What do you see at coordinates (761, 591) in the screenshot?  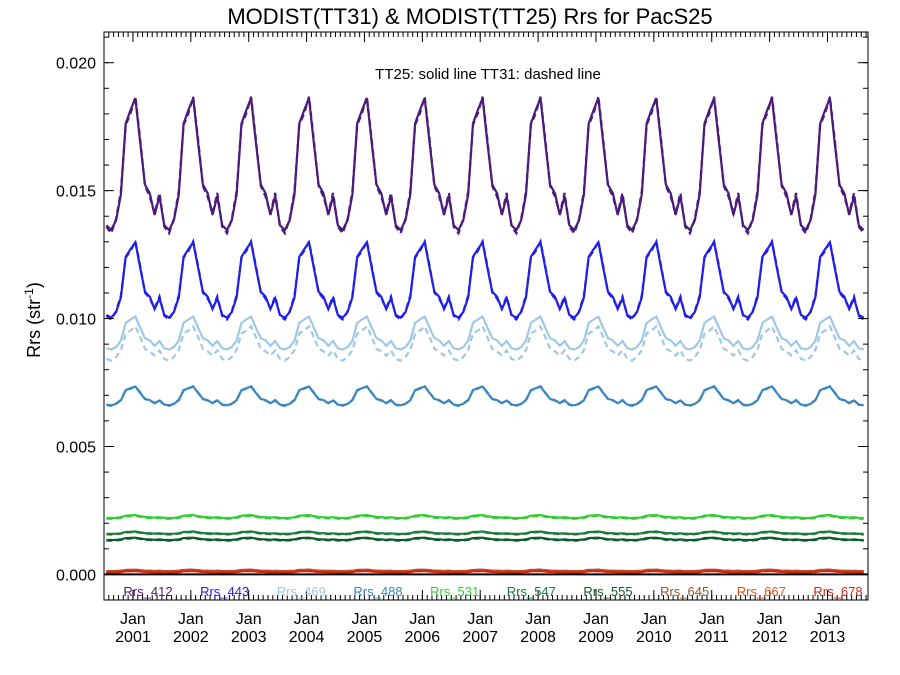 I see `legend-item-rrs-667: Rrs_667` at bounding box center [761, 591].